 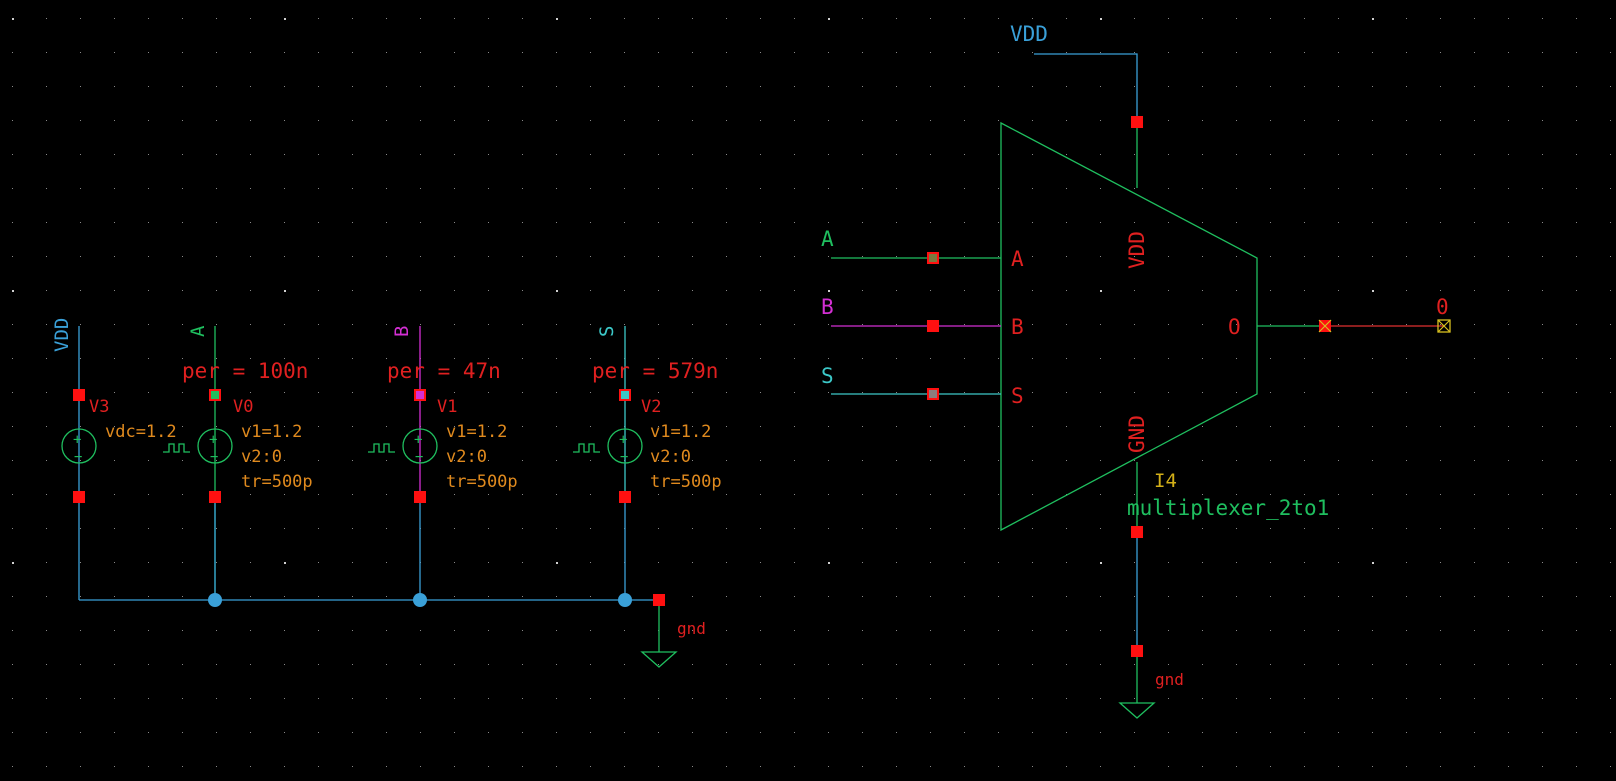 What do you see at coordinates (1137, 122) in the screenshot?
I see `pin-mux-vdd` at bounding box center [1137, 122].